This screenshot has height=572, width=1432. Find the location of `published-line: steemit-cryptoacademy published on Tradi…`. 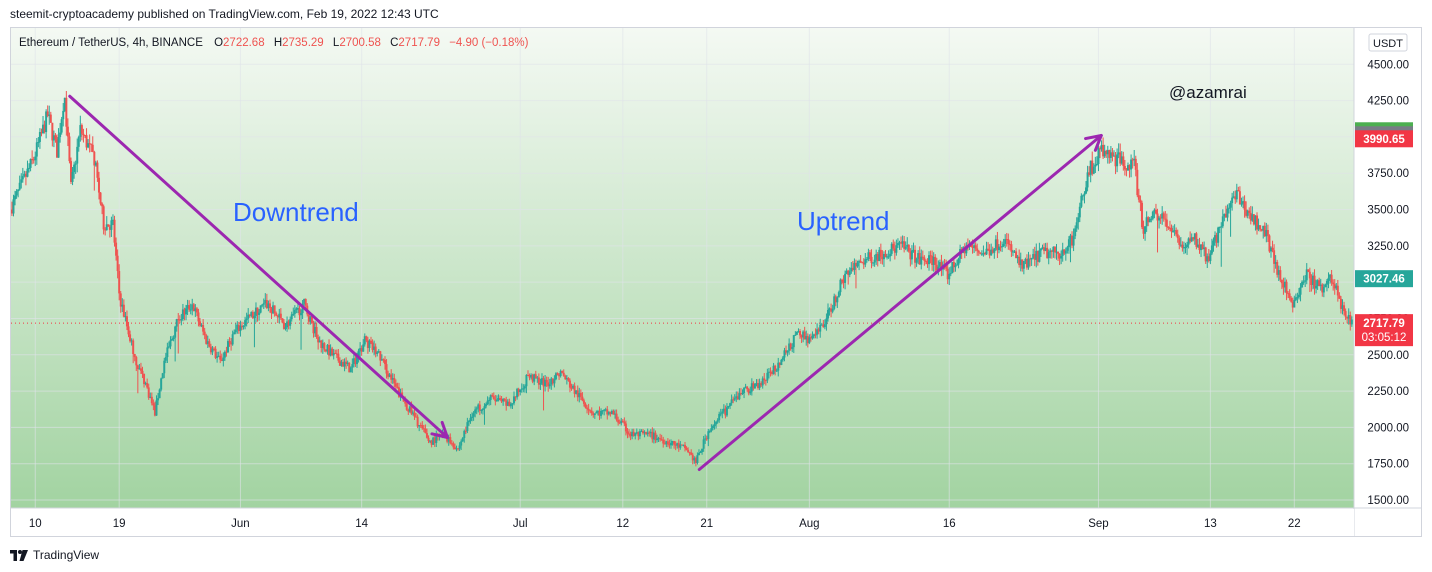

published-line: steemit-cryptoacademy published on Tradi… is located at coordinates (224, 14).